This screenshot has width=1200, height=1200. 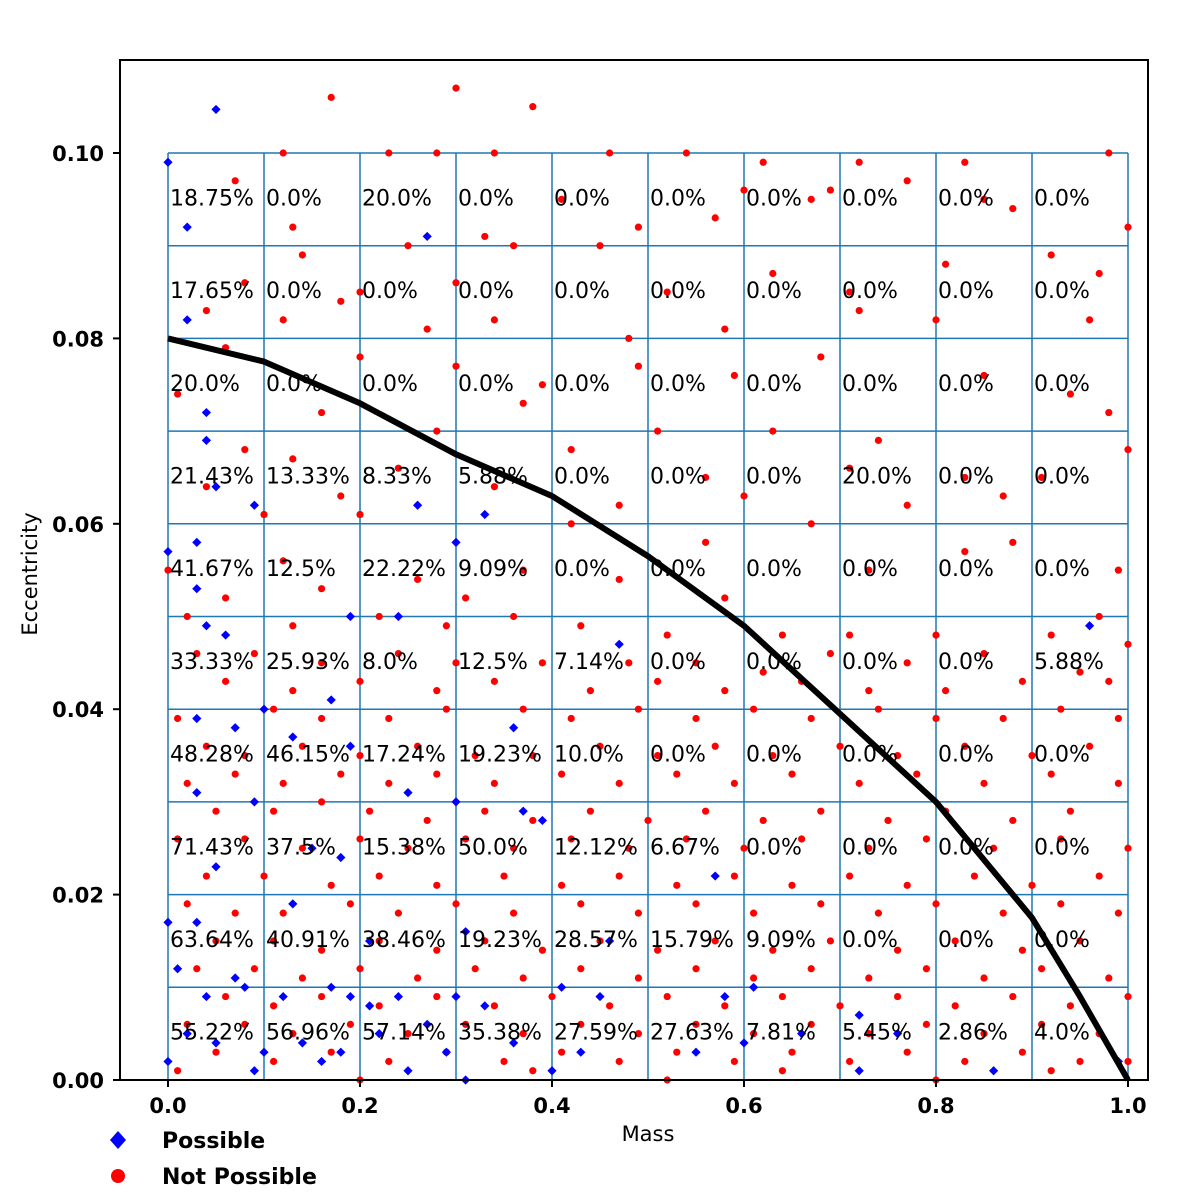 I want to click on cell-percentage-label: 41.67%, so click(x=212, y=569).